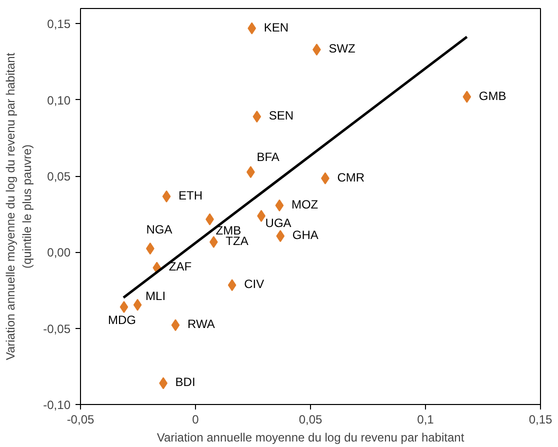 The width and height of the screenshot is (558, 447). I want to click on annotation: MOZ, so click(304, 204).